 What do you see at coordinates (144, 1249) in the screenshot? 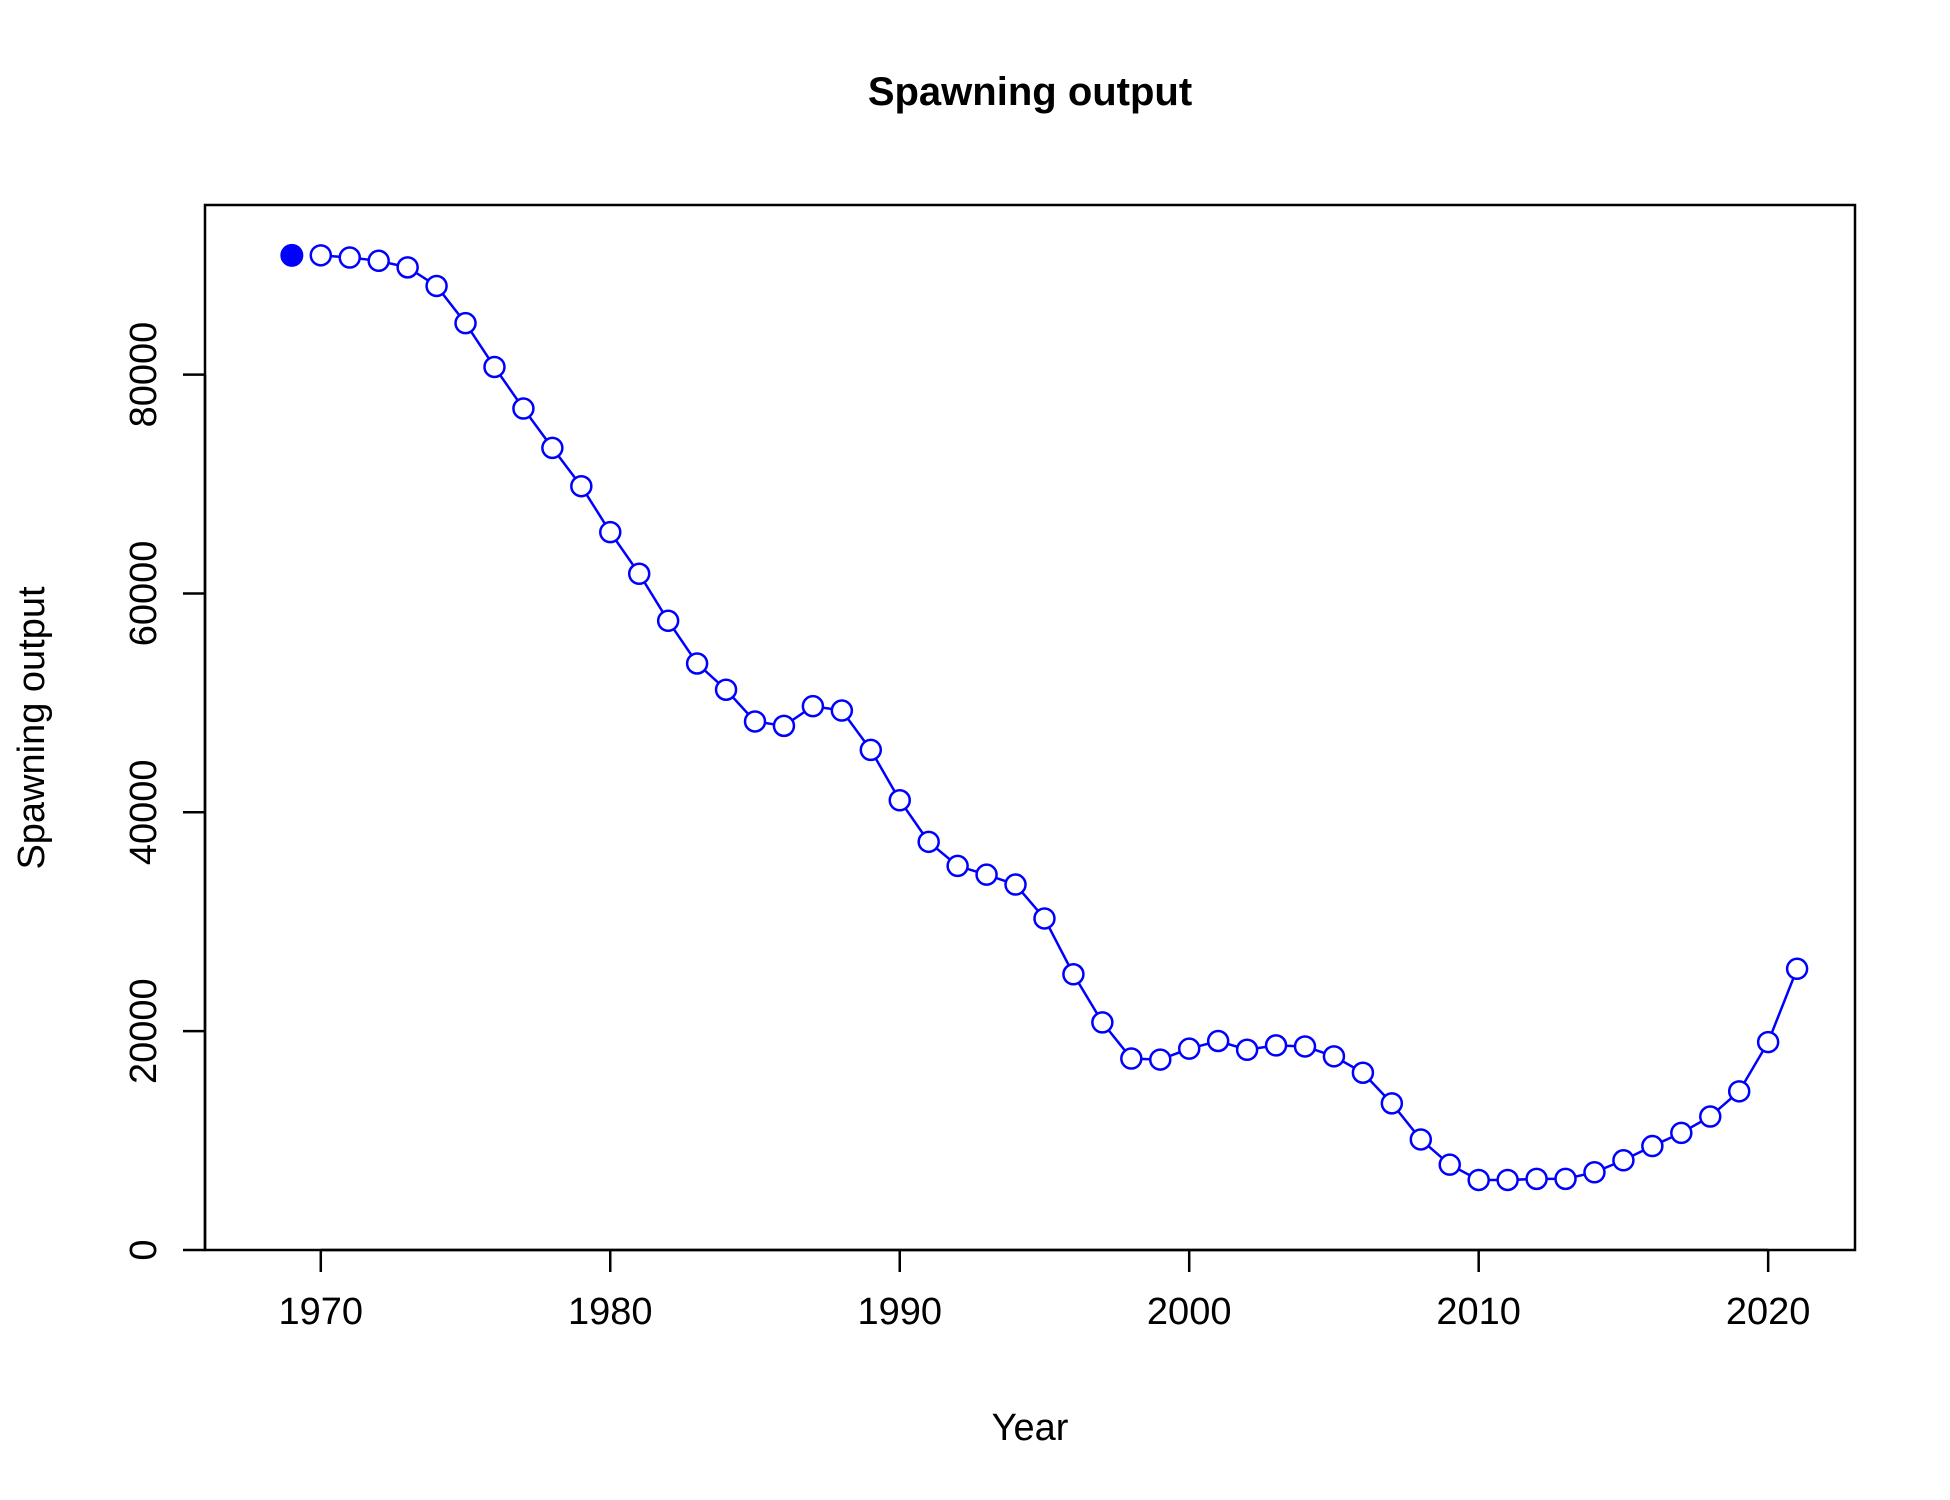
I see `y-tick-label: 0` at bounding box center [144, 1249].